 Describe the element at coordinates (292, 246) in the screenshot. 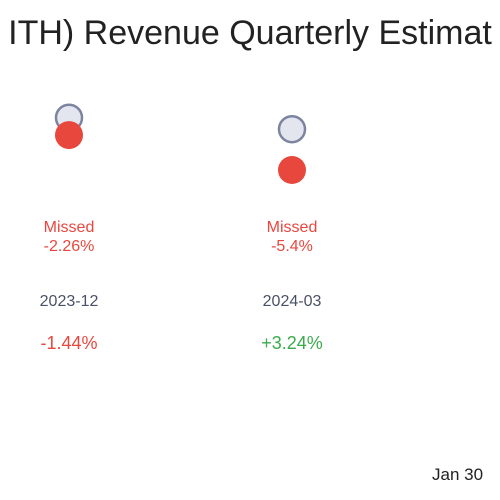

I see `surprise-label: -5.4%` at that location.